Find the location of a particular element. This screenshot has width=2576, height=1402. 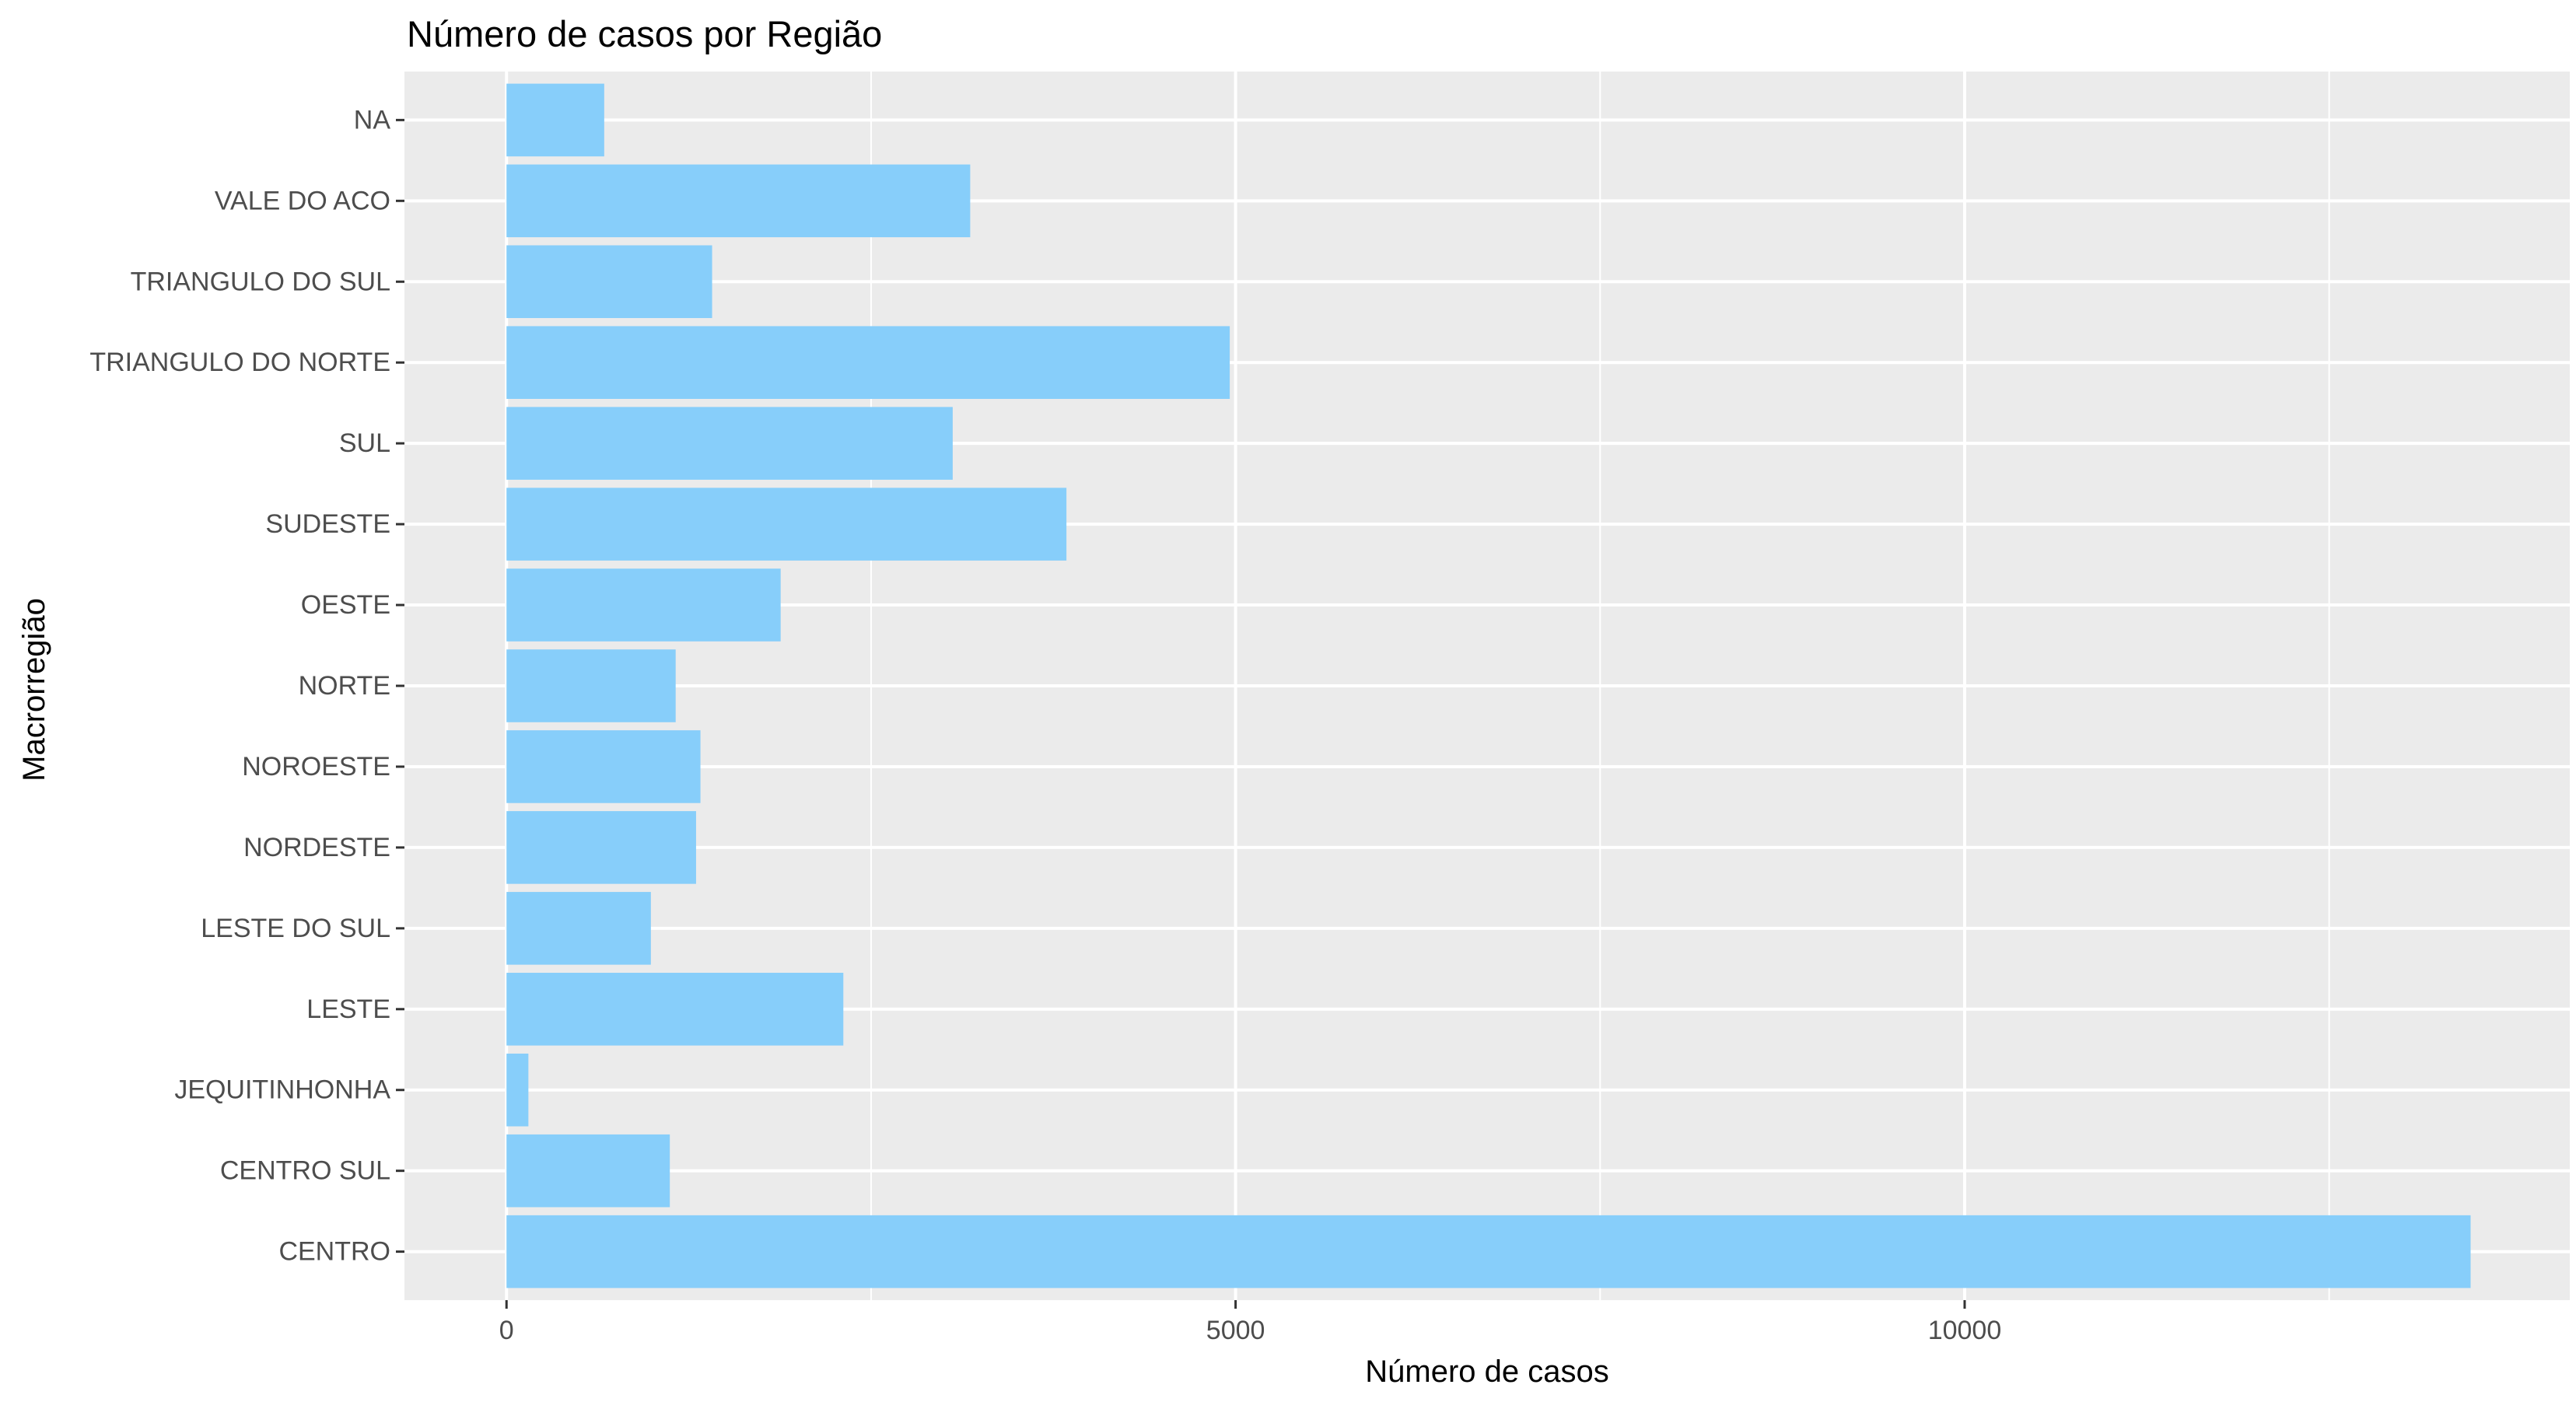

chart-title: Número de casos por Região is located at coordinates (645, 33).